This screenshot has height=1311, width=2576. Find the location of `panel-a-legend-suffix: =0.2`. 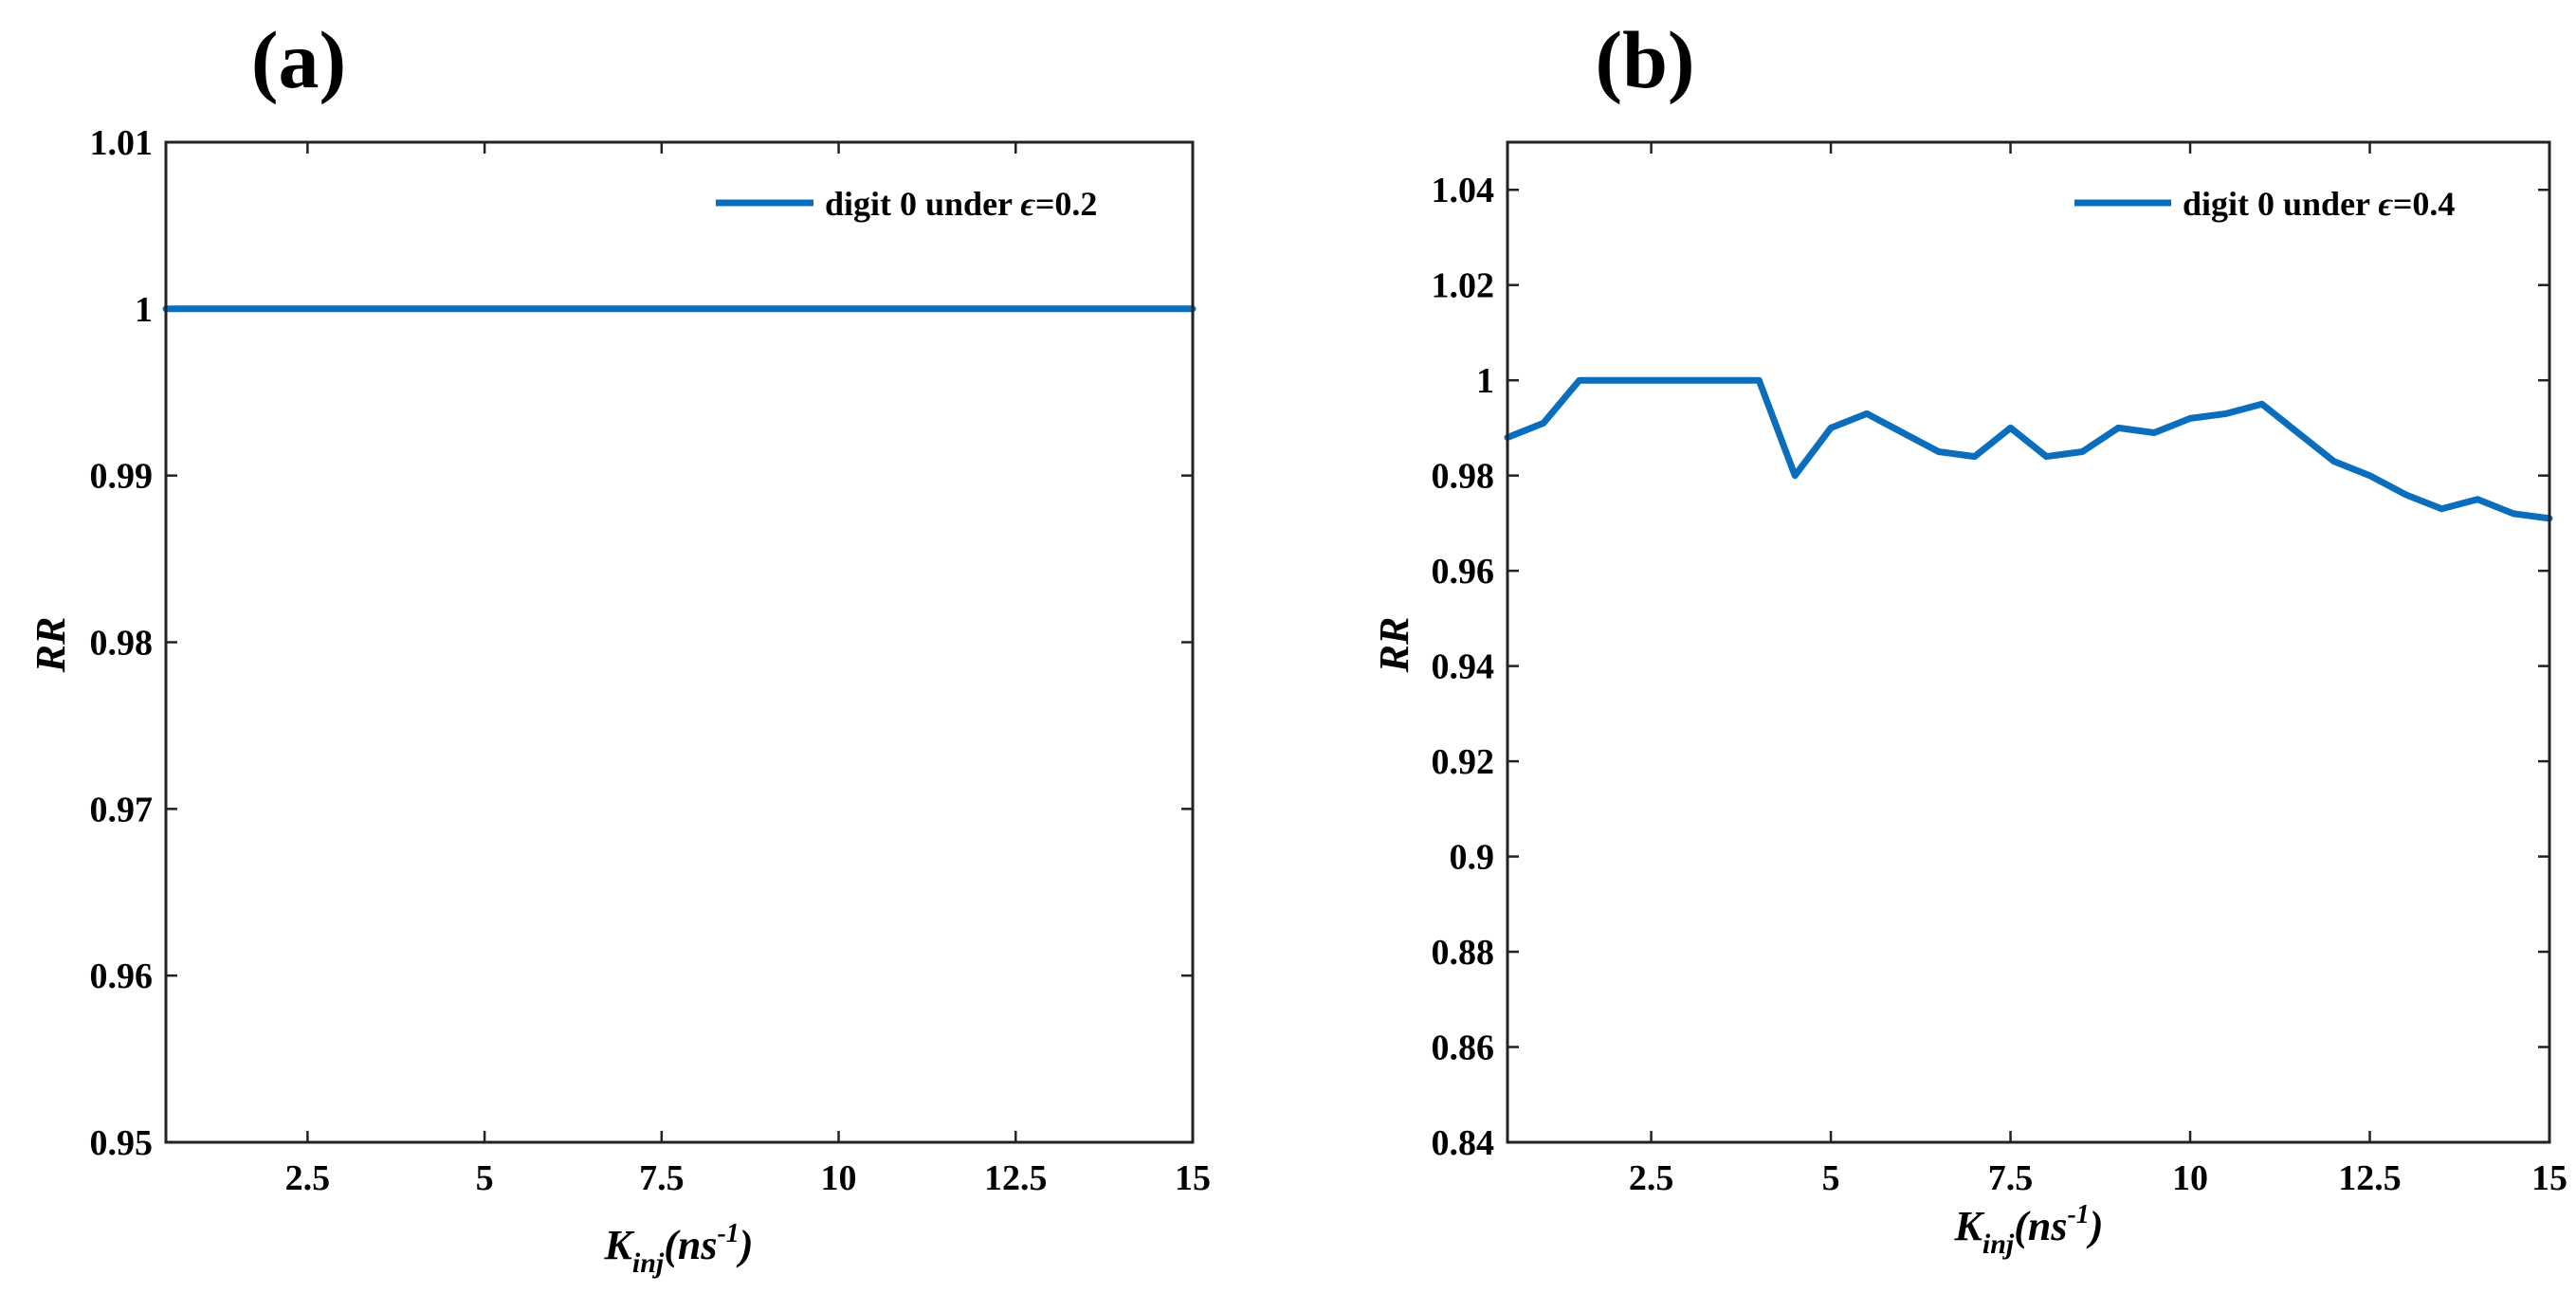

panel-a-legend-suffix: =0.2 is located at coordinates (1066, 204).